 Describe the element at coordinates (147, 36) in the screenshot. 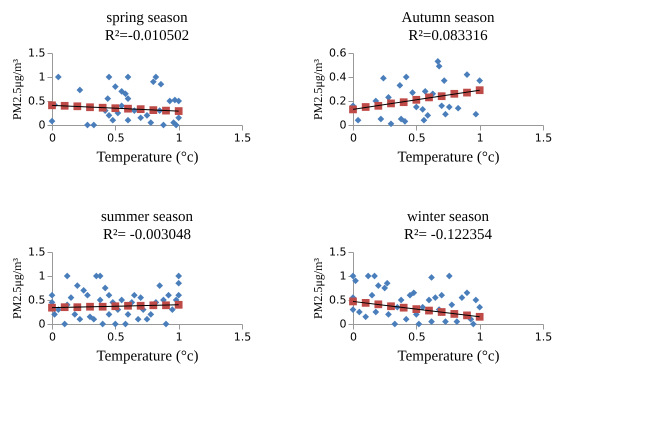

I see `chart-subtitle: R²=-0.010502` at that location.